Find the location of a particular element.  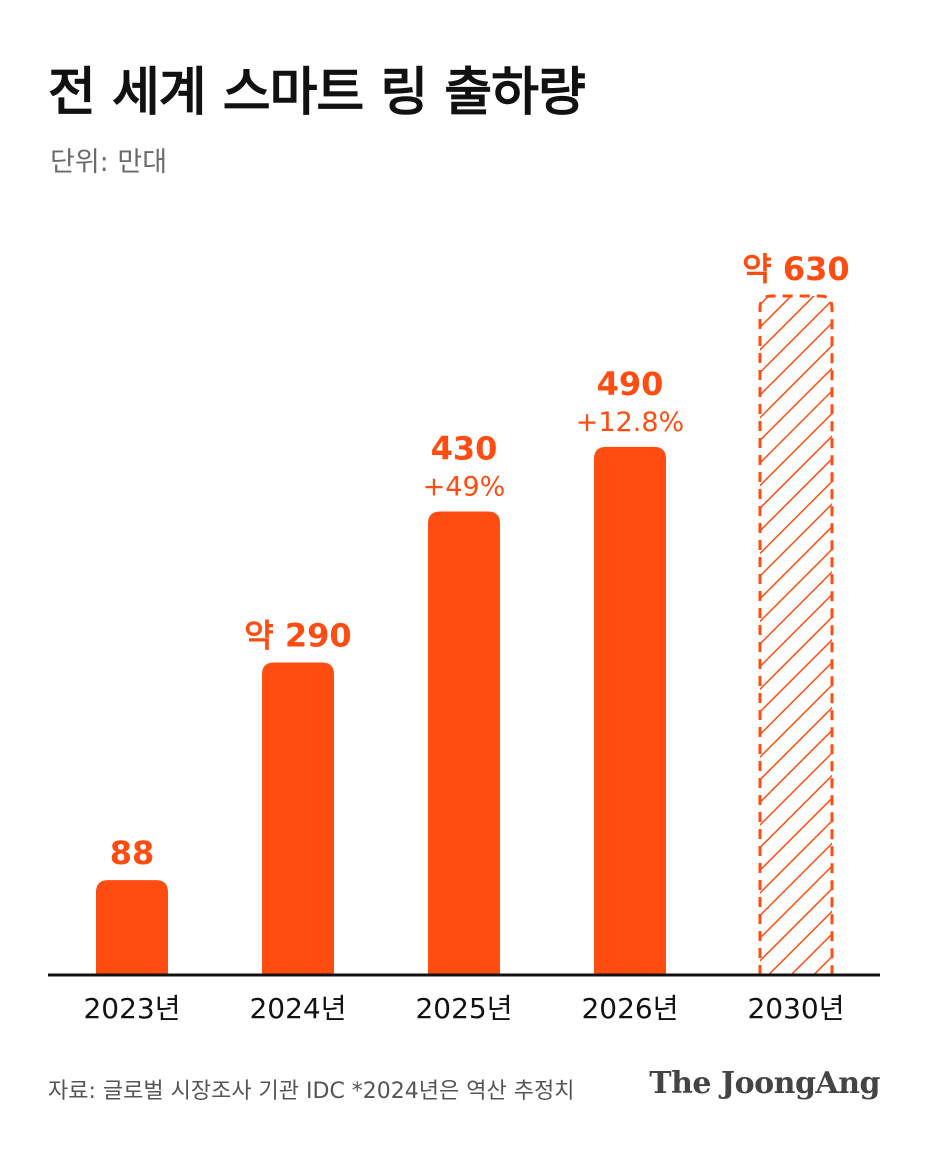

category-label-2: 2025년 is located at coordinates (463, 1008).